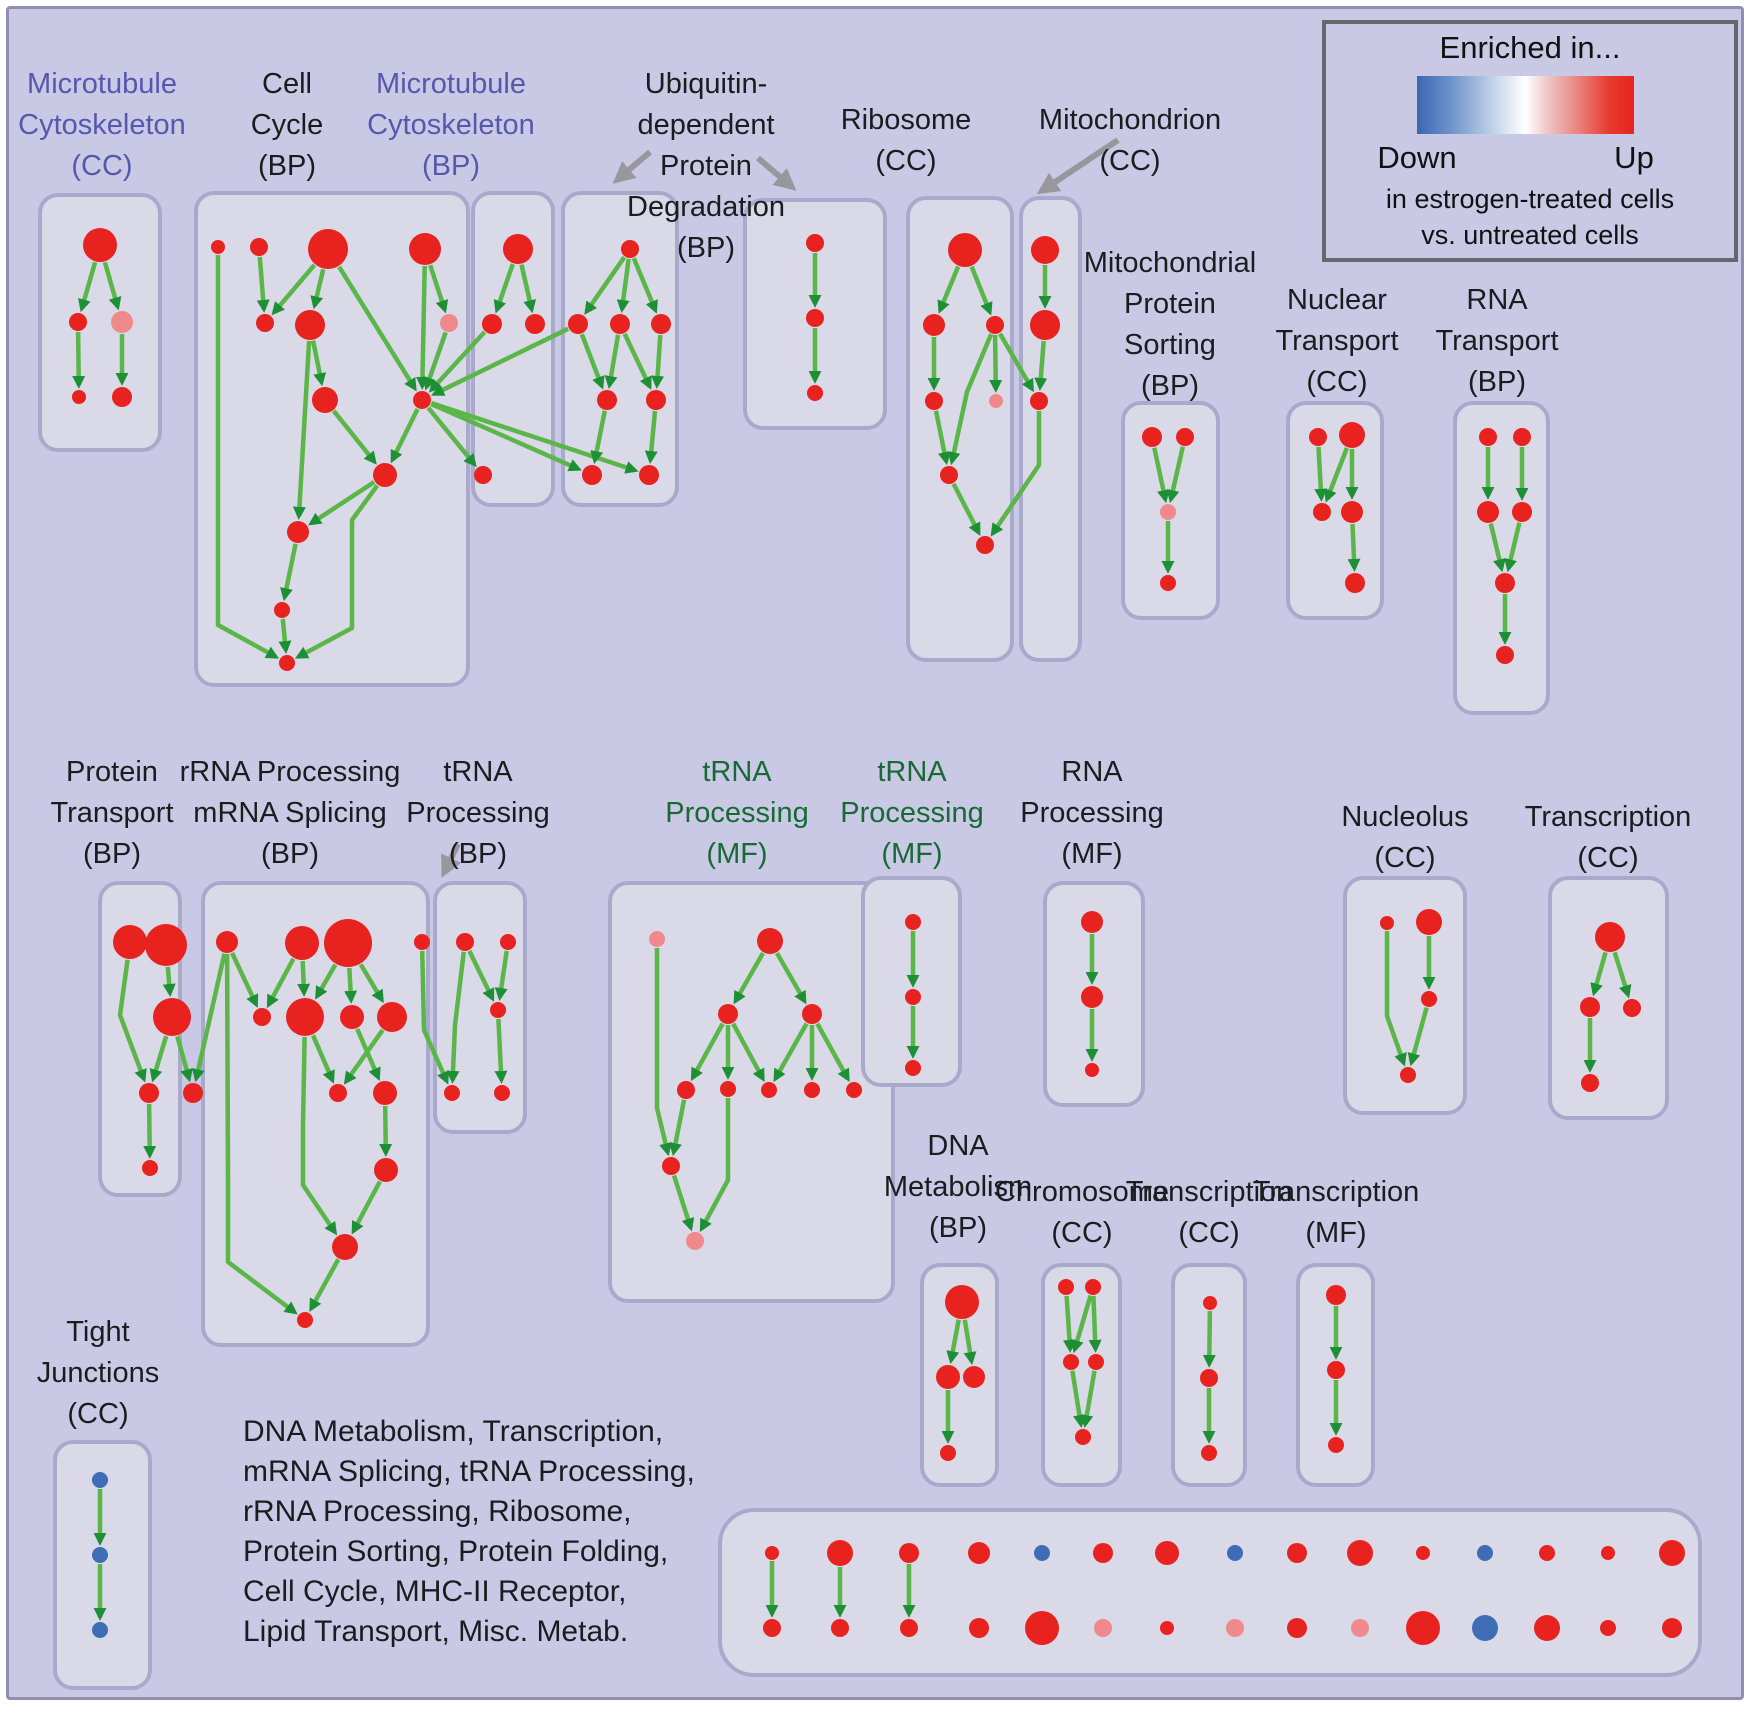 This screenshot has height=1715, width=1750. Describe the element at coordinates (1429, 922) in the screenshot. I see `go-node-nuc2` at that location.